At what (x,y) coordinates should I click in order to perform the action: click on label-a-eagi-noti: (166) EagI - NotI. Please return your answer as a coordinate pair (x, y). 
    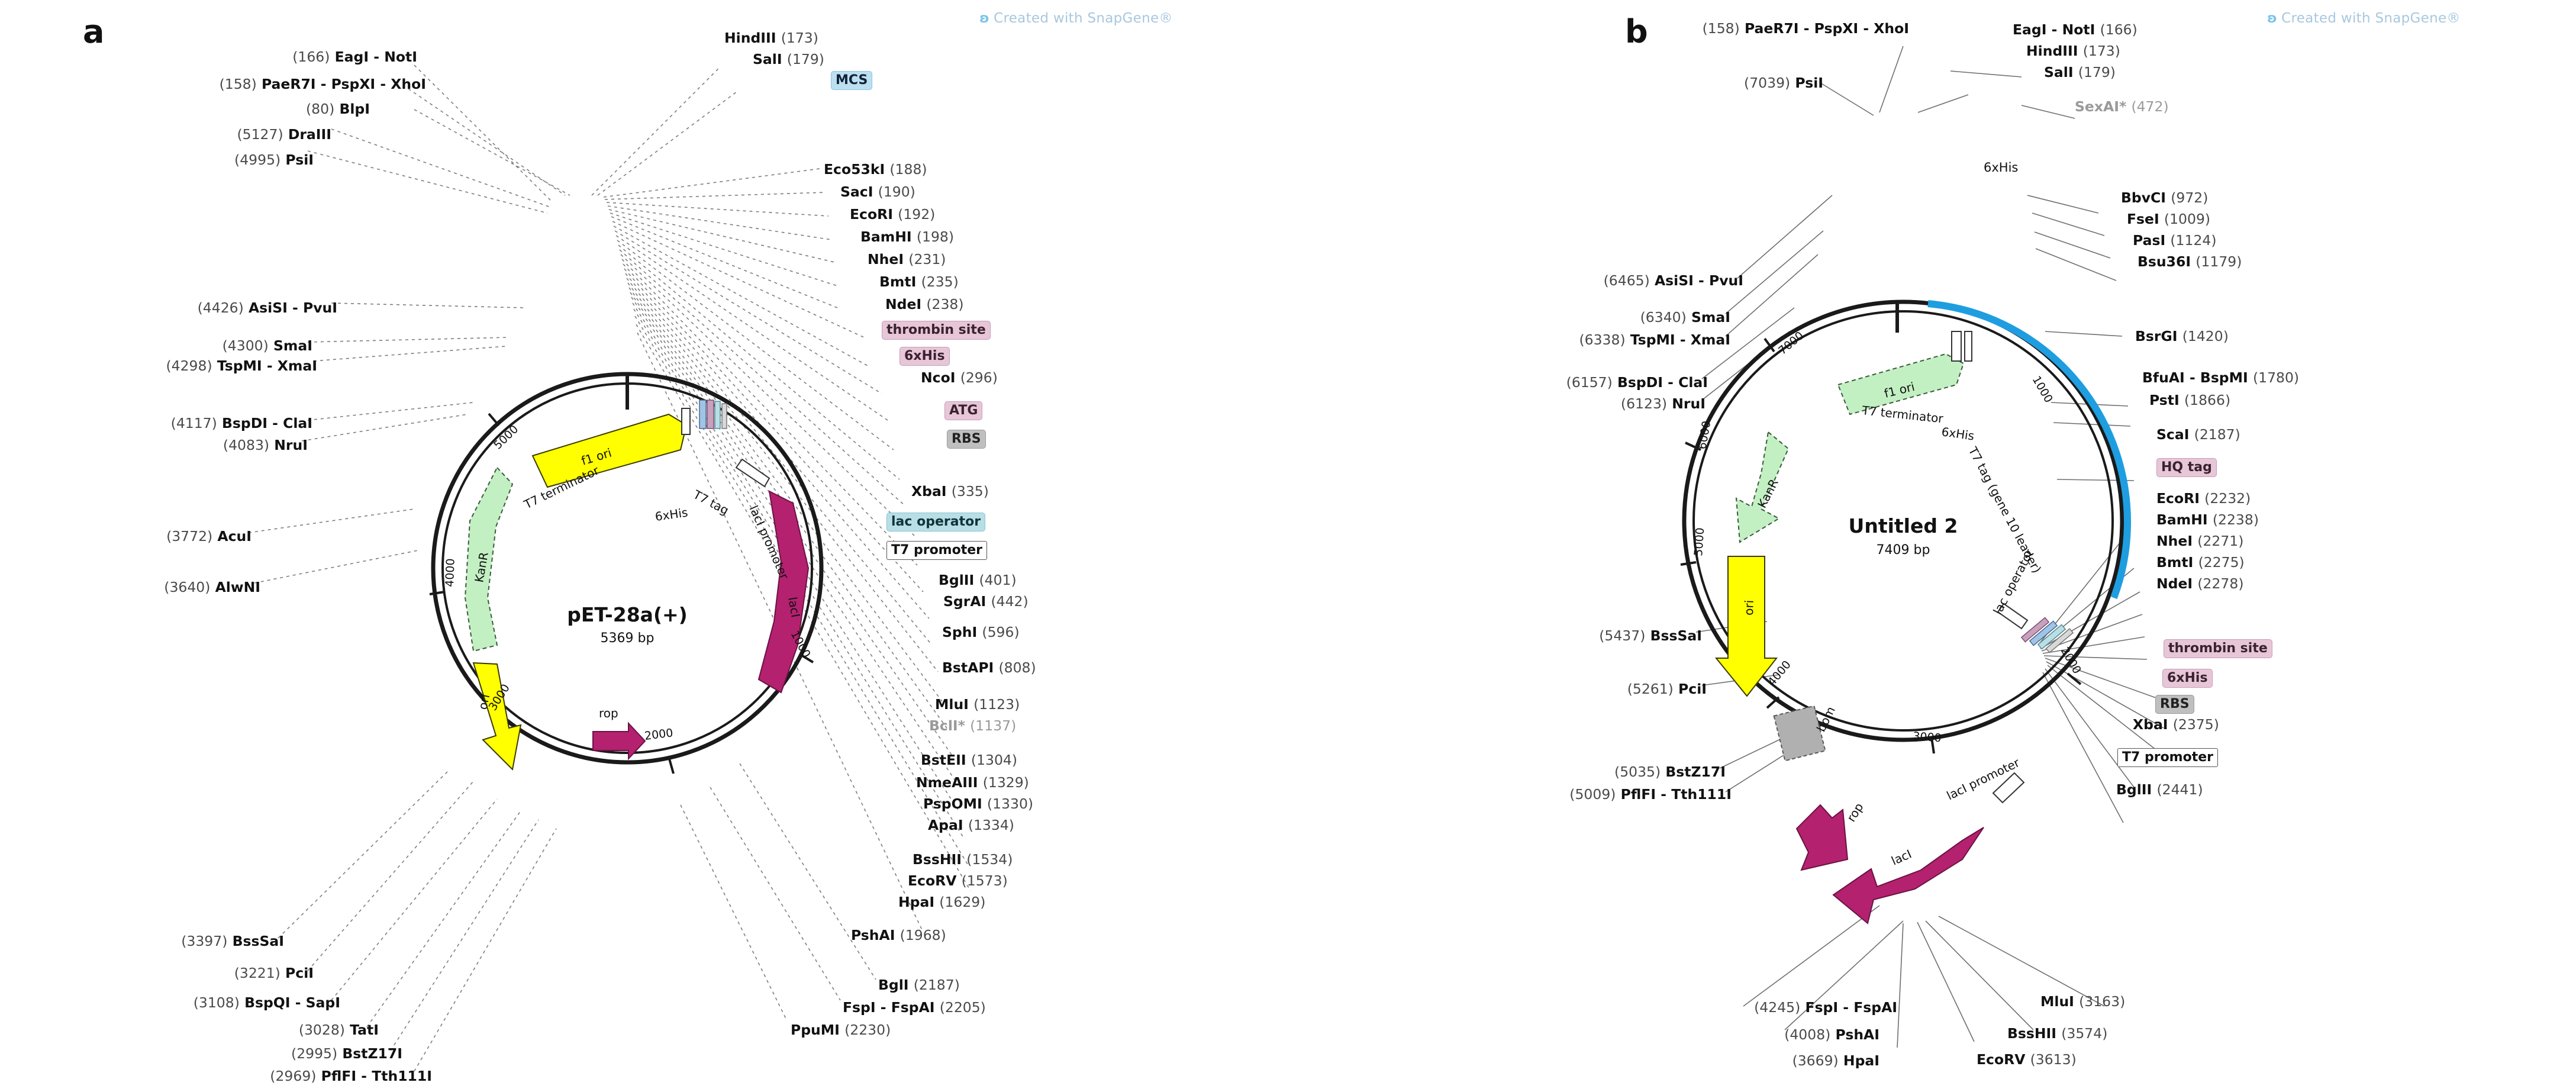
    Looking at the image, I should click on (354, 57).